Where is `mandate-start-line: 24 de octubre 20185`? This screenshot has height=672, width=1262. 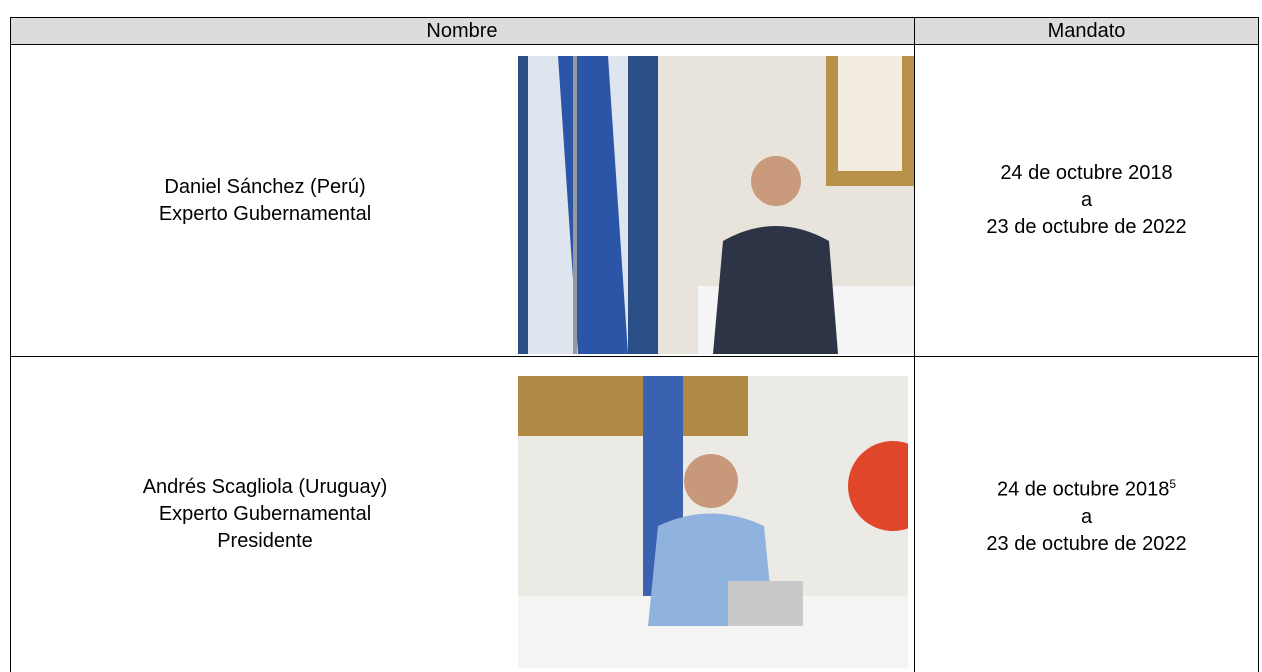
mandate-start-line: 24 de octubre 20185 is located at coordinates (1086, 487).